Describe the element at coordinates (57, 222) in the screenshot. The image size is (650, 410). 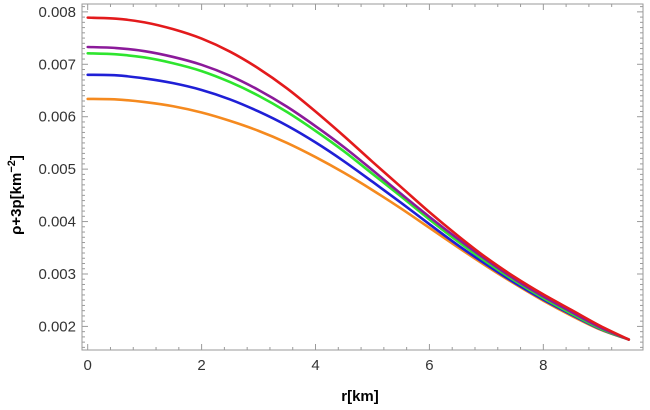
I see `y-tick-label: 0.004` at that location.